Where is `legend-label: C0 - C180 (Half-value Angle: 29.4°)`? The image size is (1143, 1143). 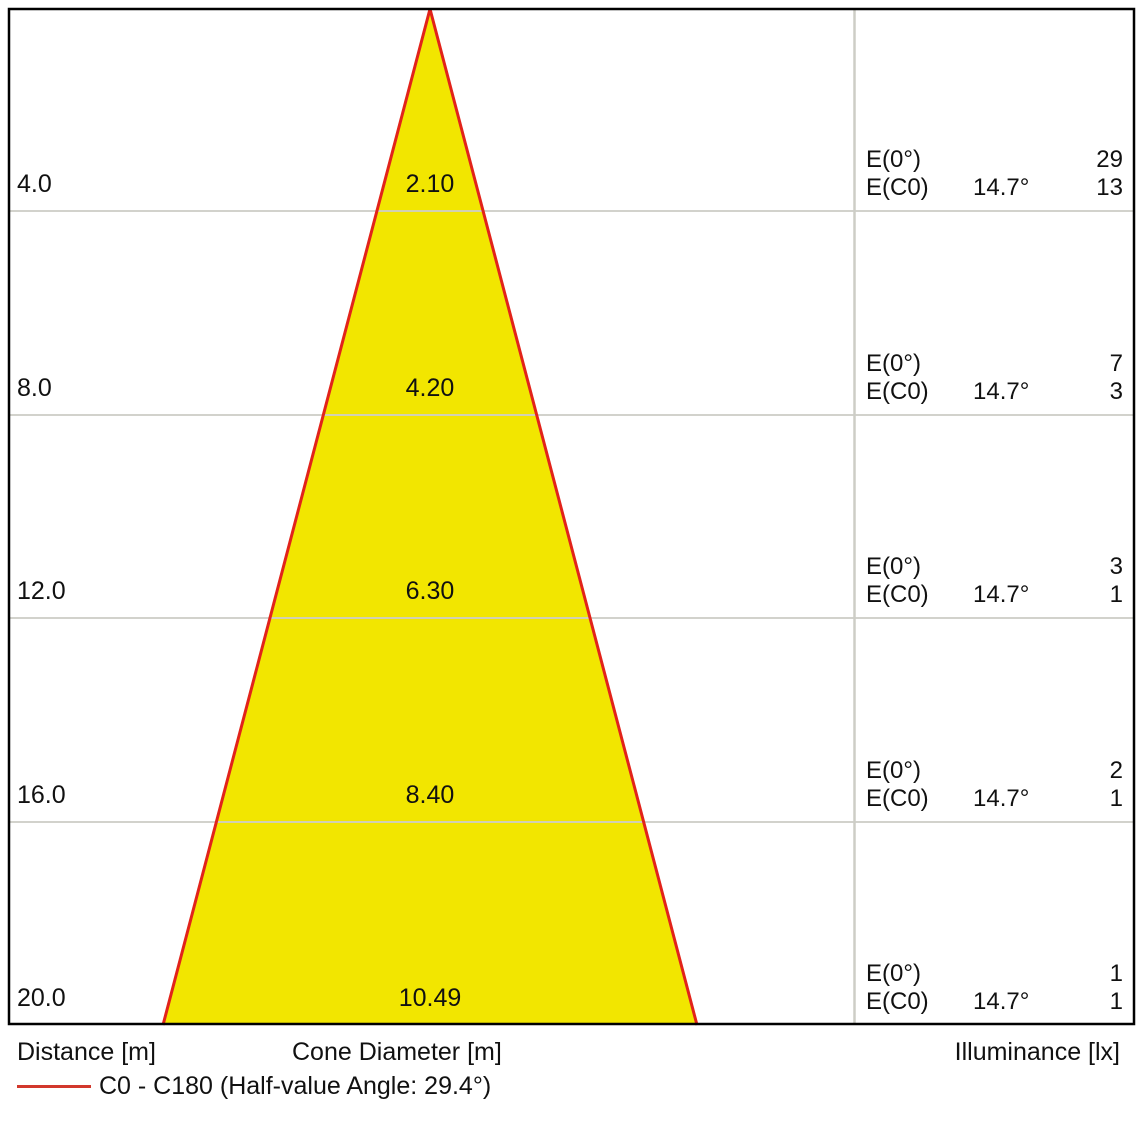
legend-label: C0 - C180 (Half-value Angle: 29.4°) is located at coordinates (295, 1086).